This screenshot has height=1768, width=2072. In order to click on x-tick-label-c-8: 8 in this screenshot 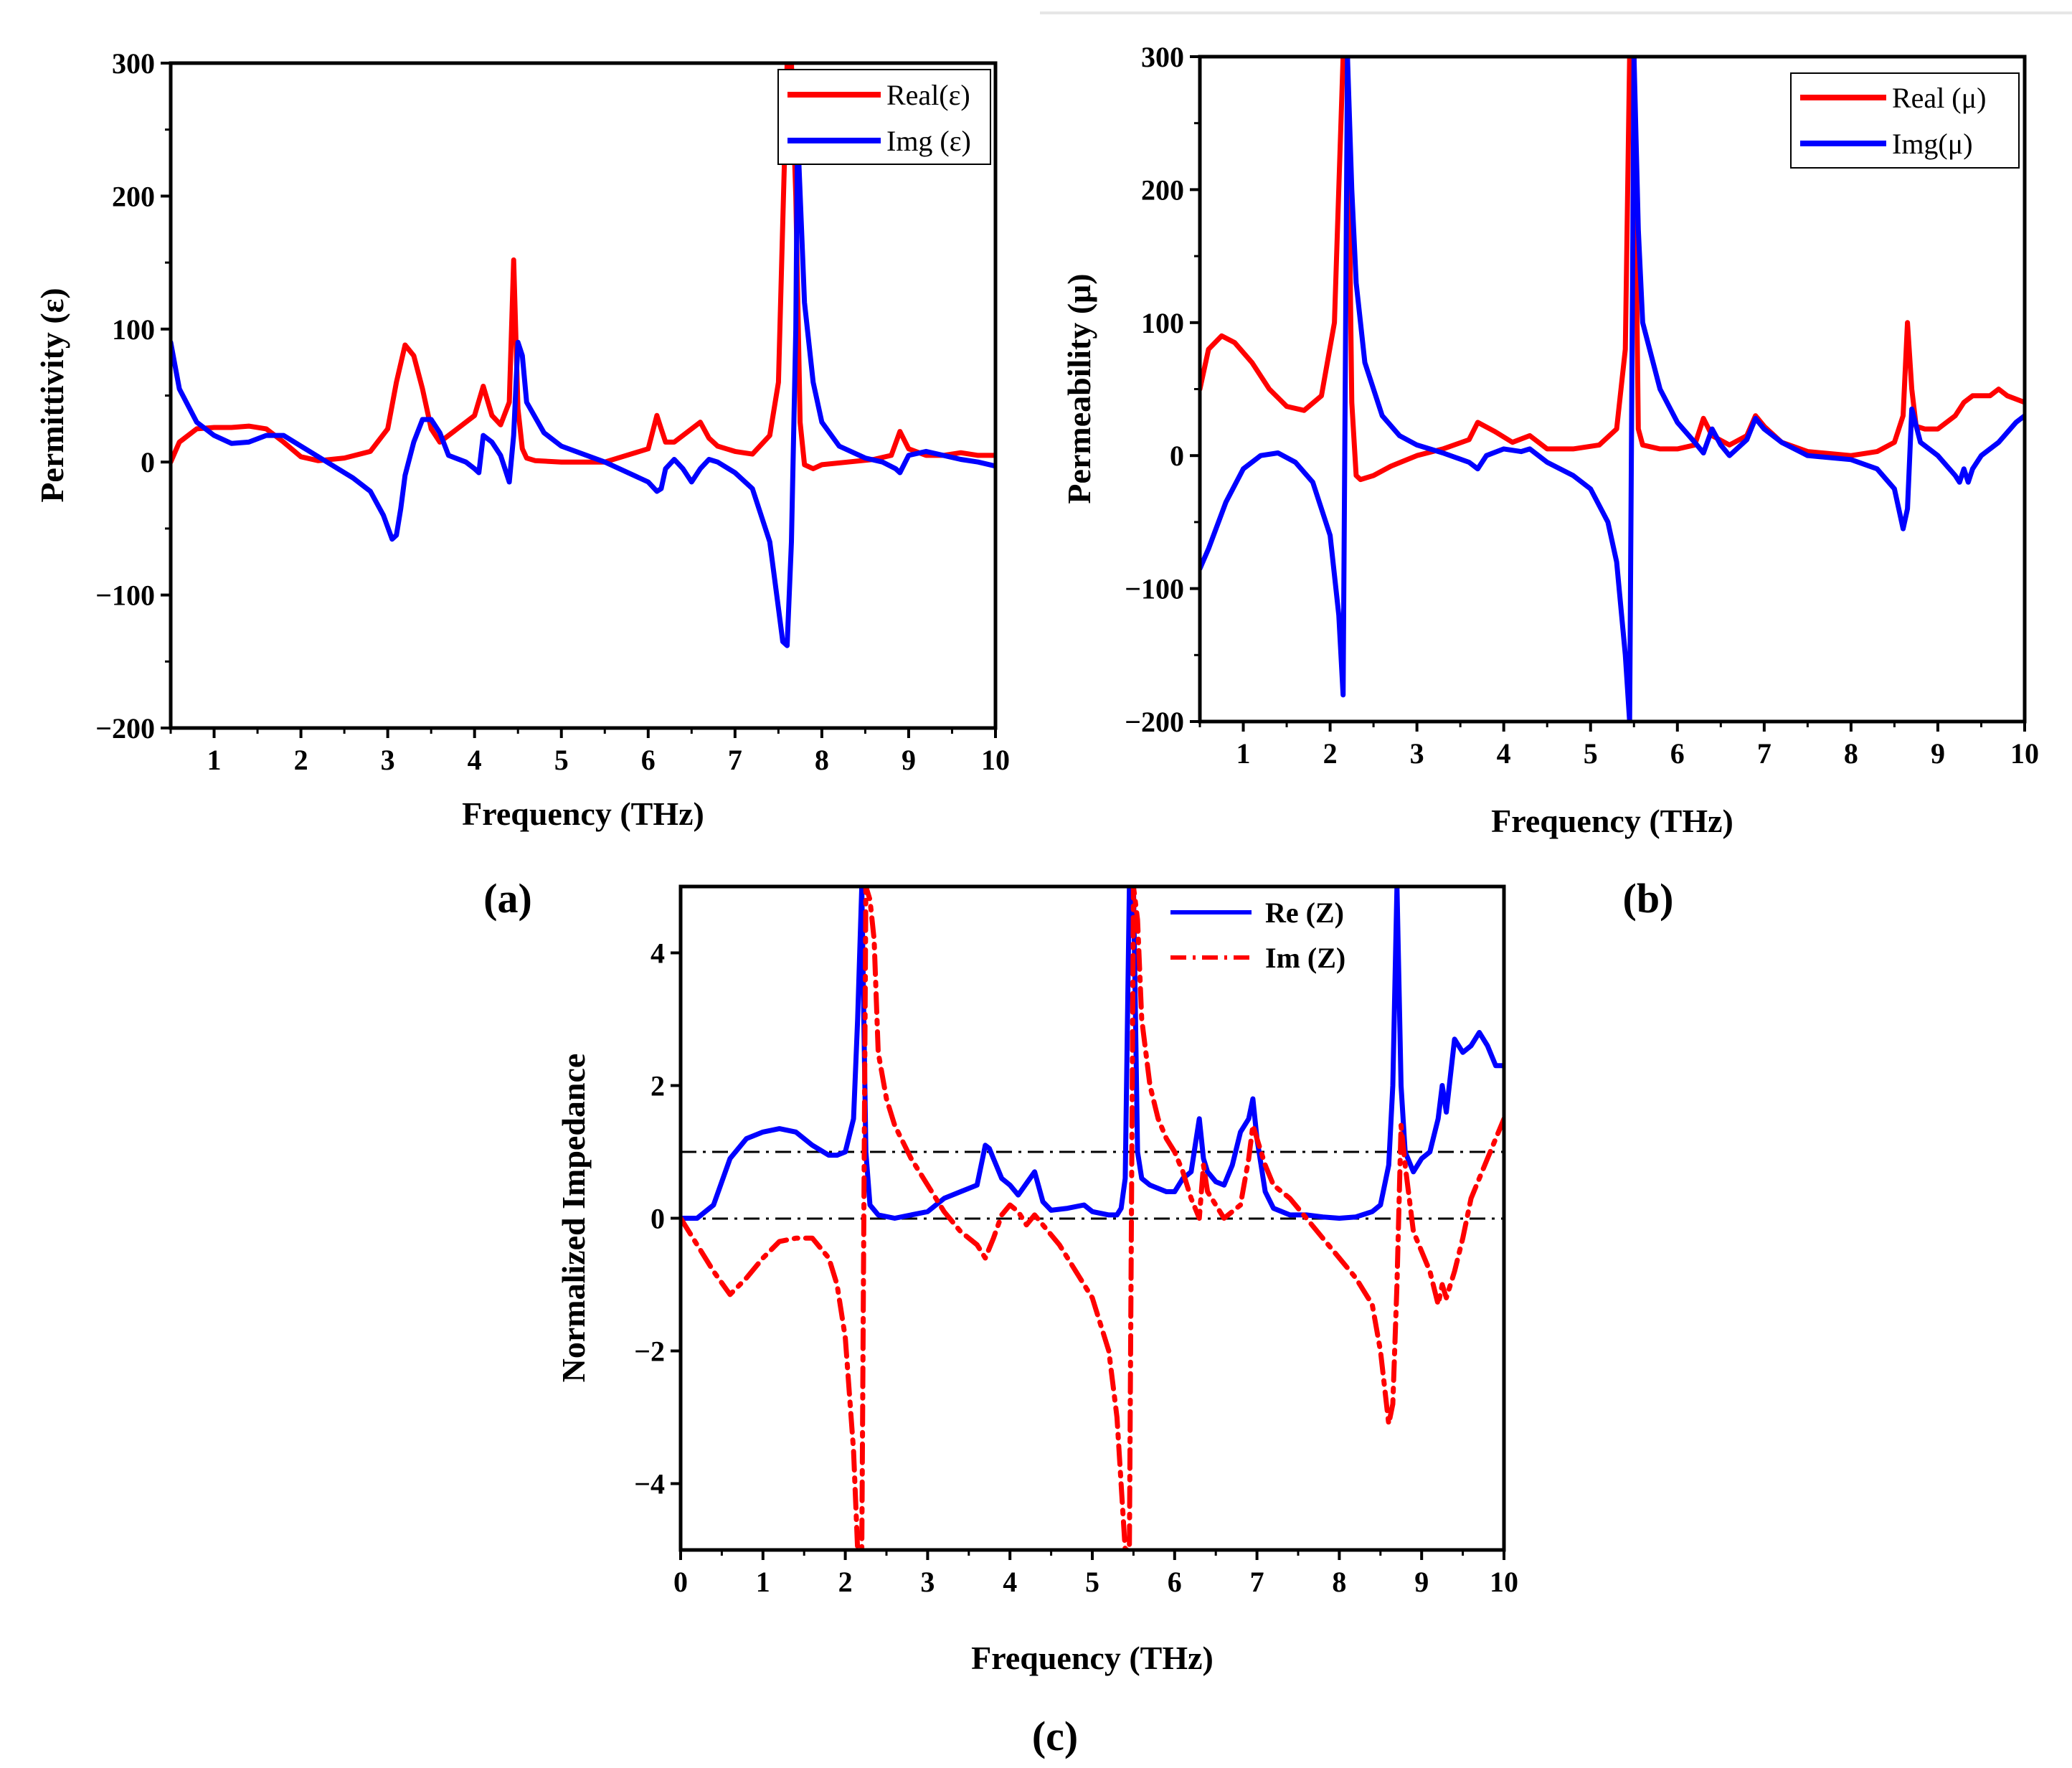, I will do `click(1339, 1582)`.